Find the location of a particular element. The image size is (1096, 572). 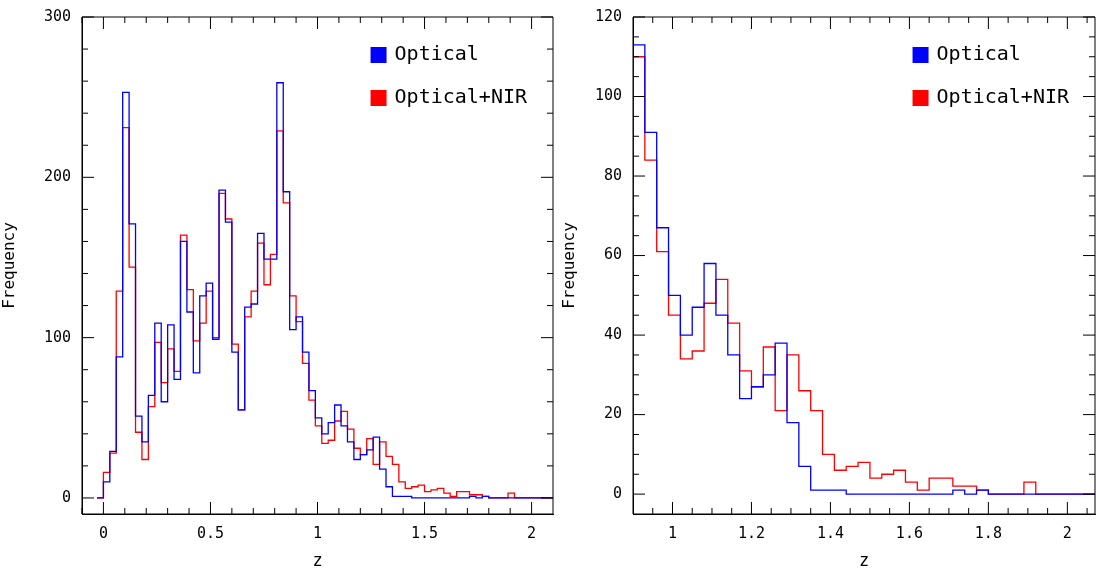

x-tick-label: 1.8 is located at coordinates (988, 532).